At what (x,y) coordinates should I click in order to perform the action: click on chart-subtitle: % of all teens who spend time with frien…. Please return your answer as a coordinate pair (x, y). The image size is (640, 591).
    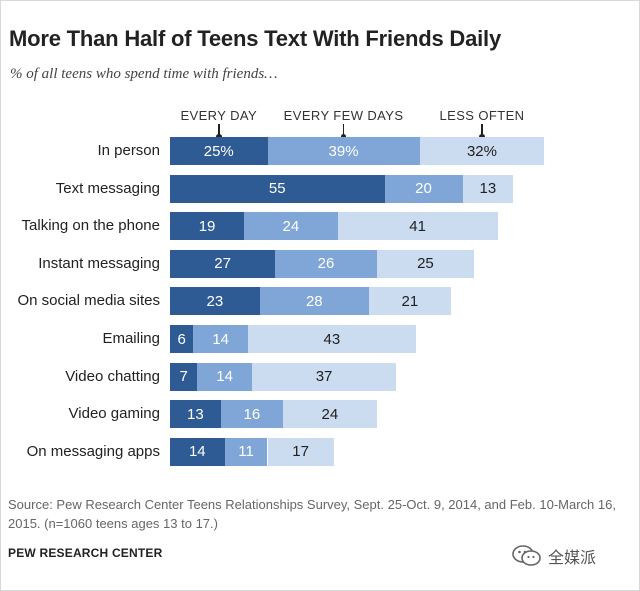
    Looking at the image, I should click on (144, 74).